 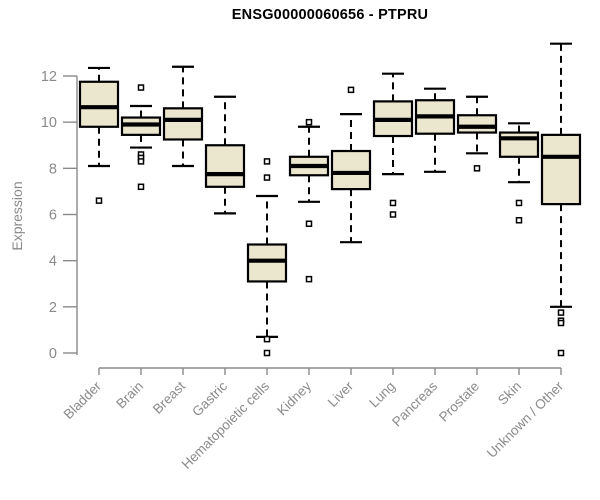 What do you see at coordinates (519, 173) in the screenshot?
I see `box-skin` at bounding box center [519, 173].